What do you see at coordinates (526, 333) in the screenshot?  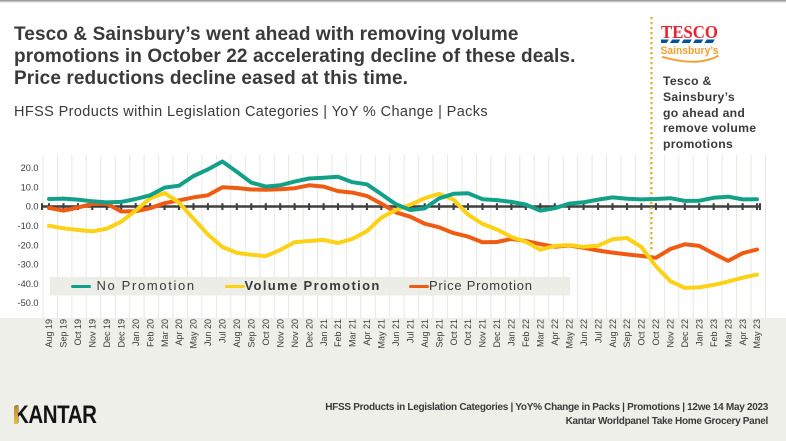 I see `svg-text: Feb 22` at bounding box center [526, 333].